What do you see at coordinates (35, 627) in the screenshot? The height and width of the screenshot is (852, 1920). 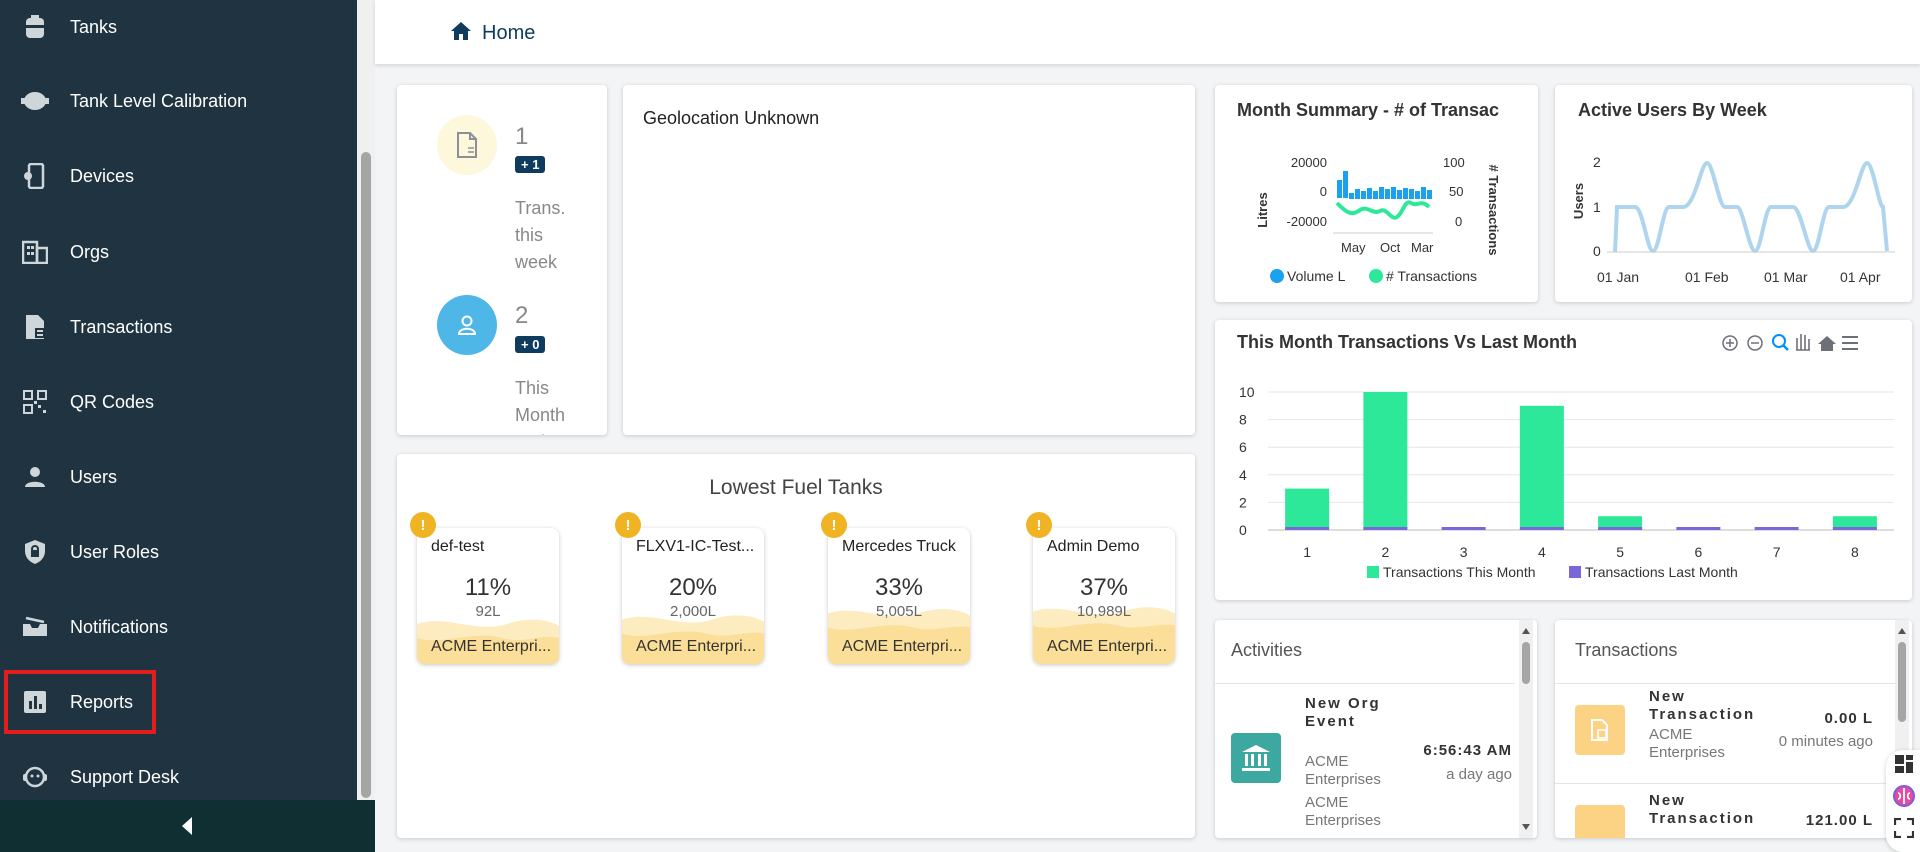 I see `inbox-icon` at bounding box center [35, 627].